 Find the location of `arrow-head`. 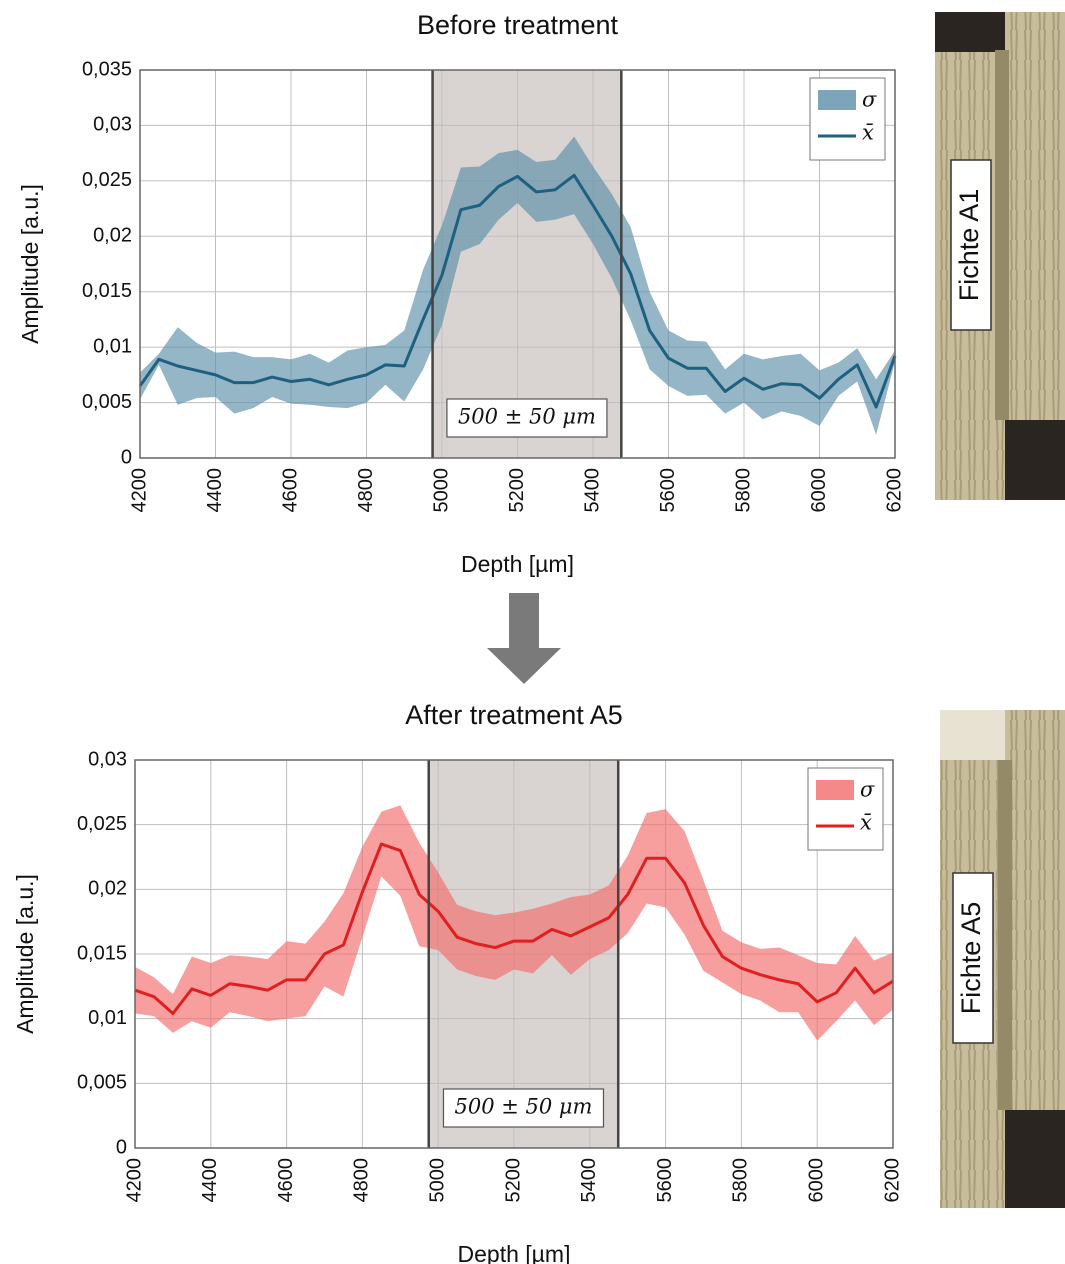

arrow-head is located at coordinates (524, 666).